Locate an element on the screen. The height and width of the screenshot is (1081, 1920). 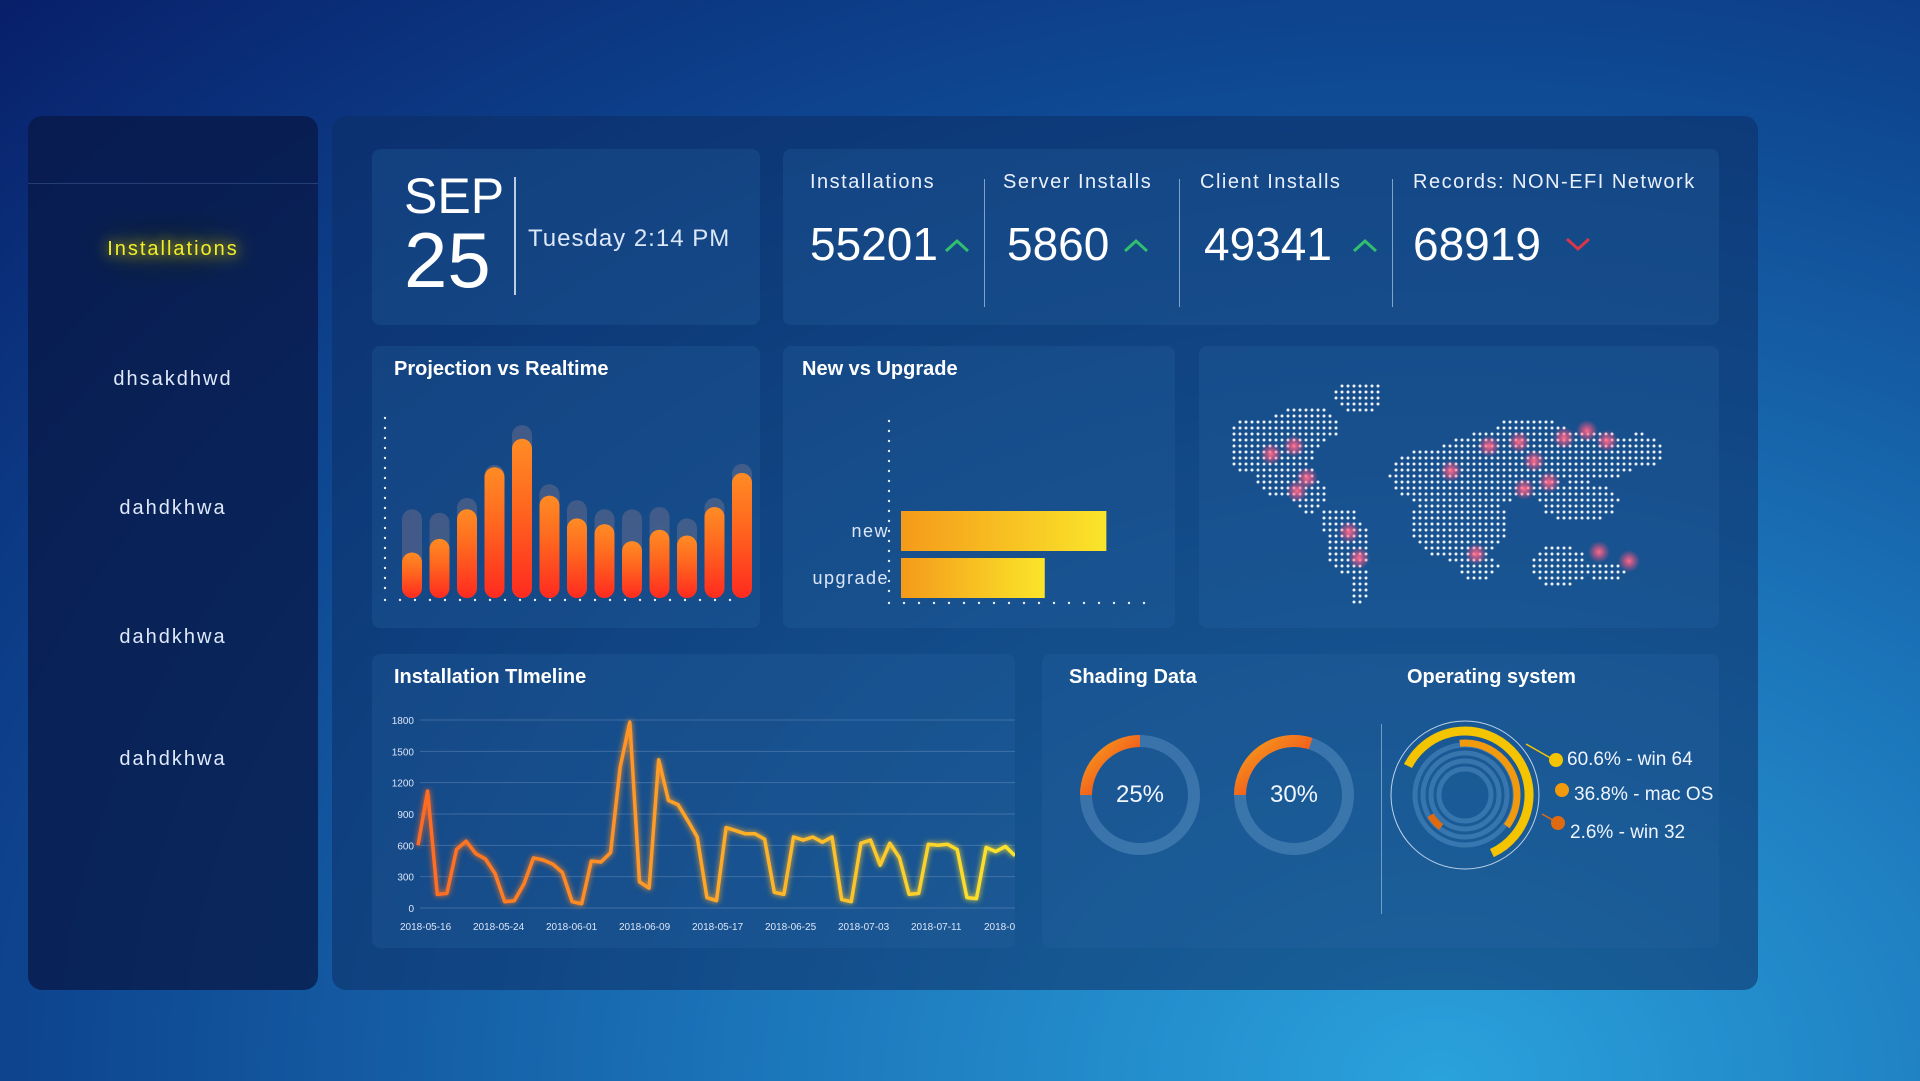
sidebar-item-installations: Installations is located at coordinates (173, 249).